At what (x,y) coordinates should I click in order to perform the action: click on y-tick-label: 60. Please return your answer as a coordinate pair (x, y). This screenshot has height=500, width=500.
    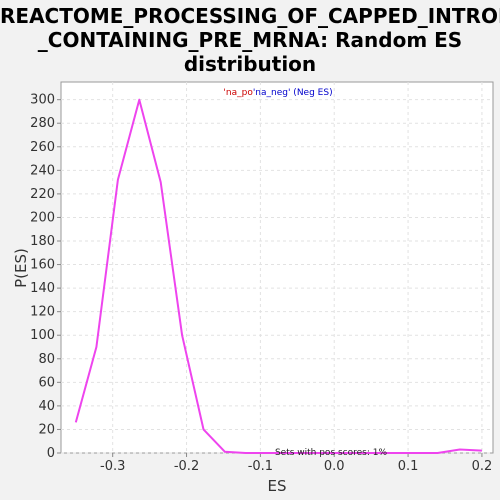
    Looking at the image, I should click on (46, 382).